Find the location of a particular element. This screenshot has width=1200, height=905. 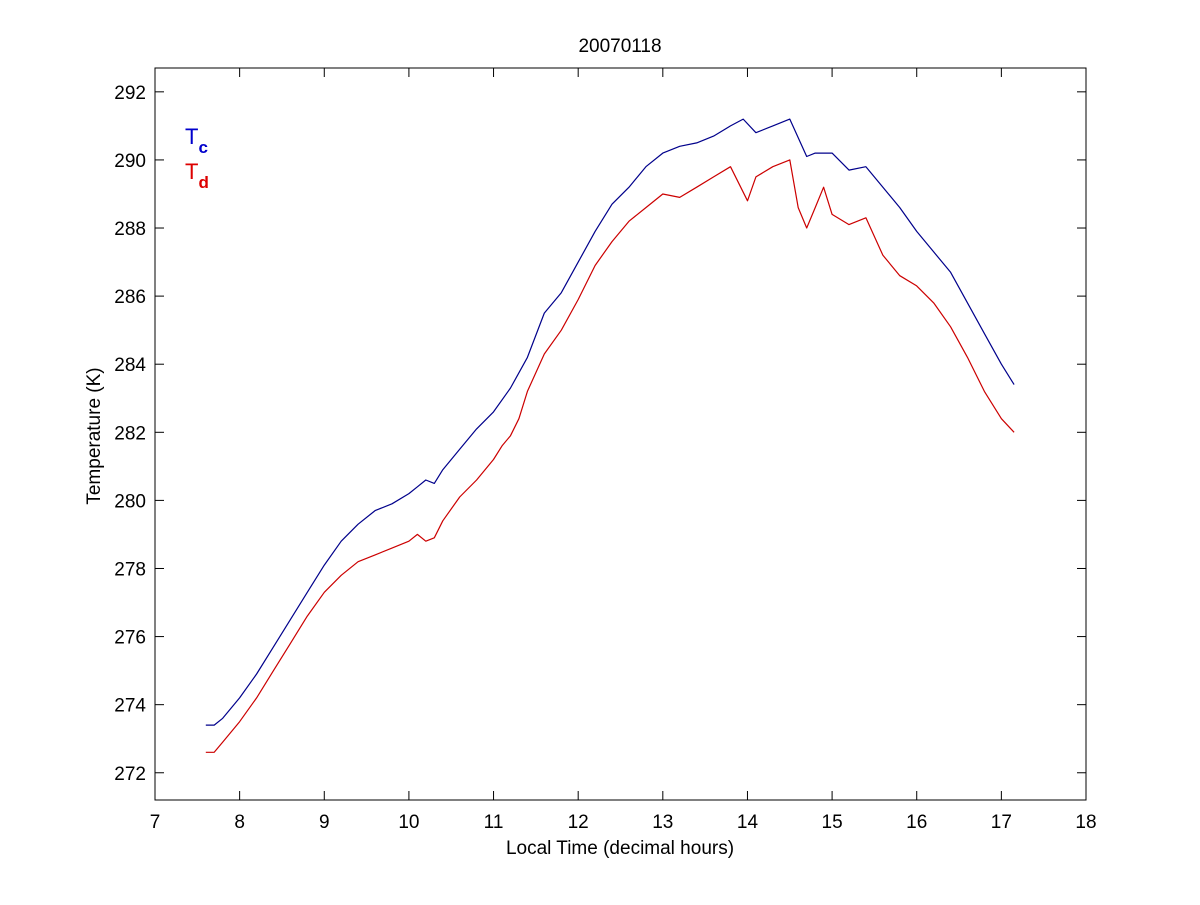

x-tick-label: 12 is located at coordinates (578, 822).